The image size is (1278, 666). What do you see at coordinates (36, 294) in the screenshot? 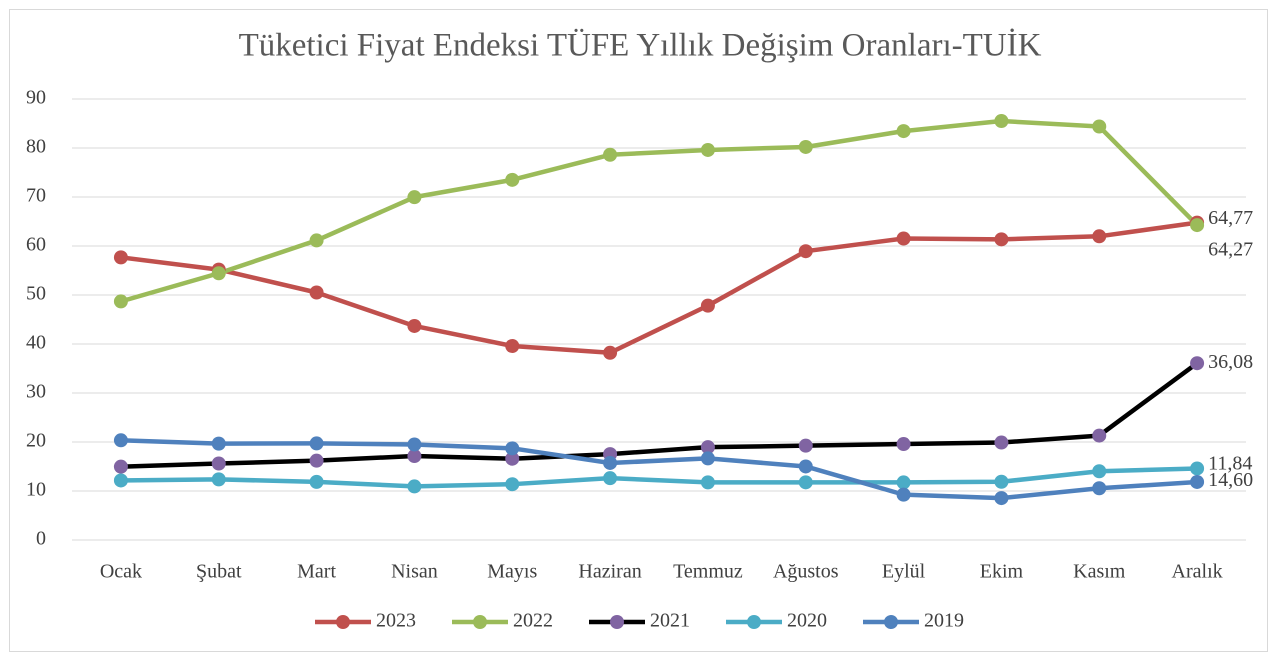
I see `y-tick-label: 50` at bounding box center [36, 294].